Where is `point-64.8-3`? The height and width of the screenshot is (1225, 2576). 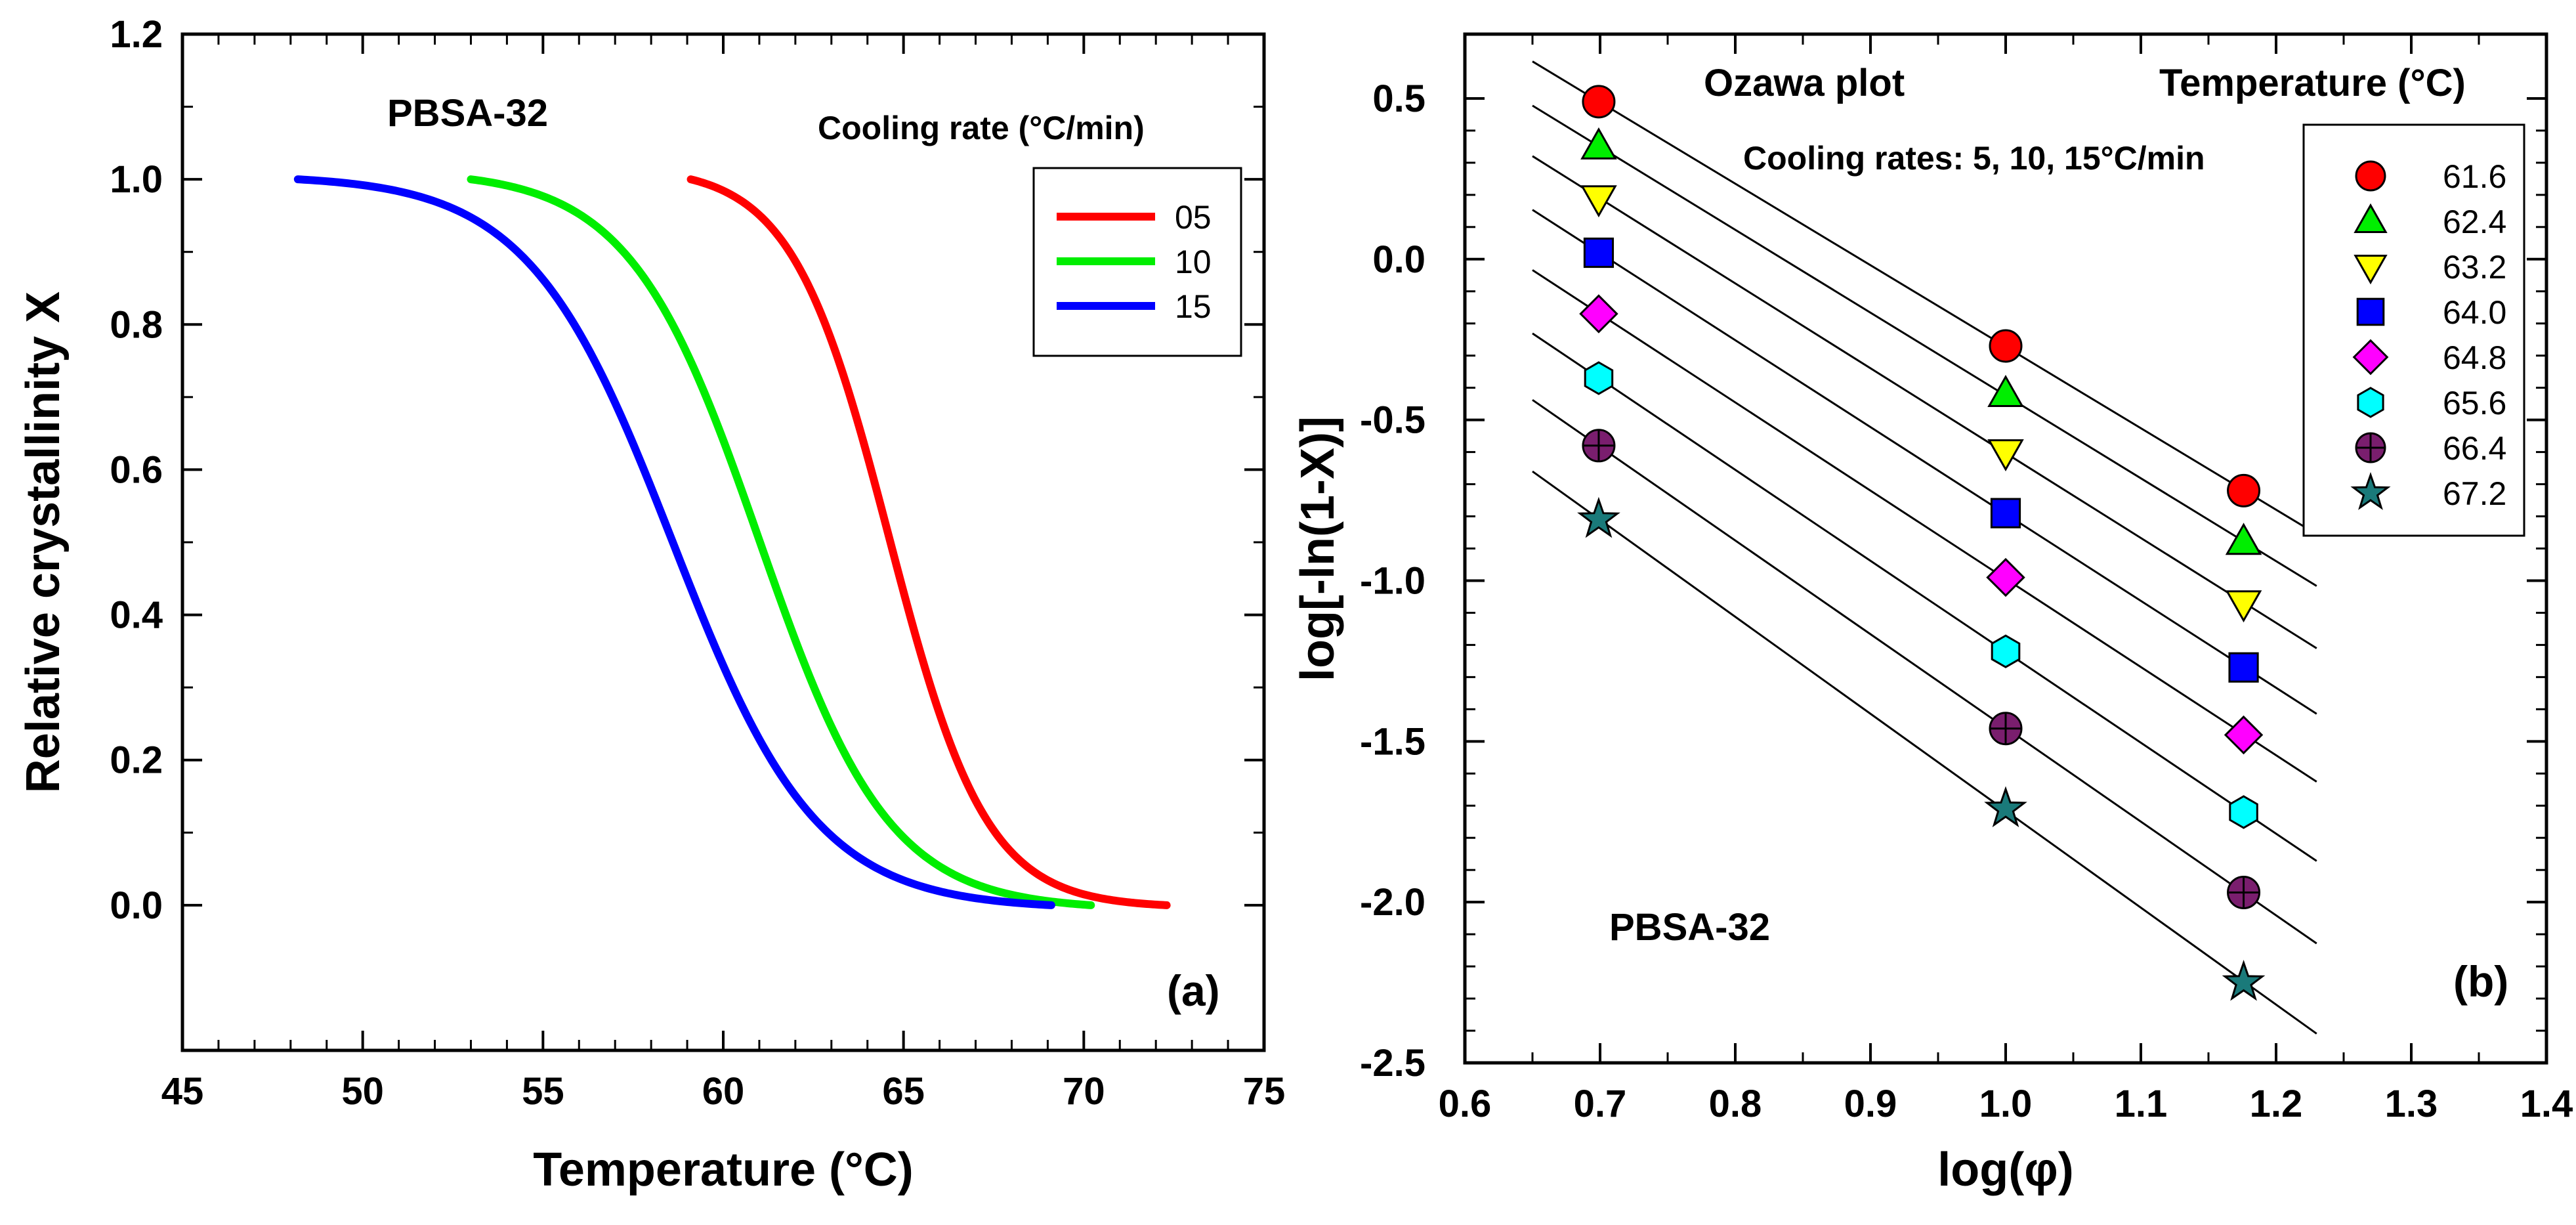
point-64.8-3 is located at coordinates (2244, 735).